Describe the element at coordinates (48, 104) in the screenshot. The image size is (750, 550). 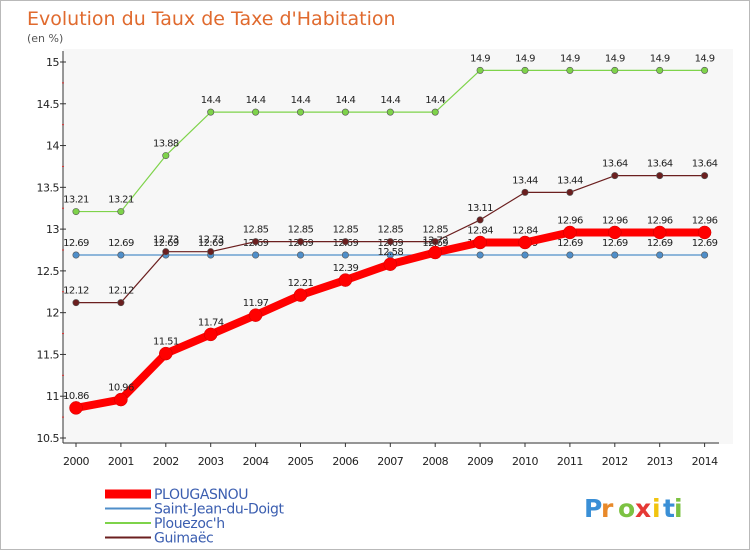
I see `y-tick-label: 14.5` at that location.